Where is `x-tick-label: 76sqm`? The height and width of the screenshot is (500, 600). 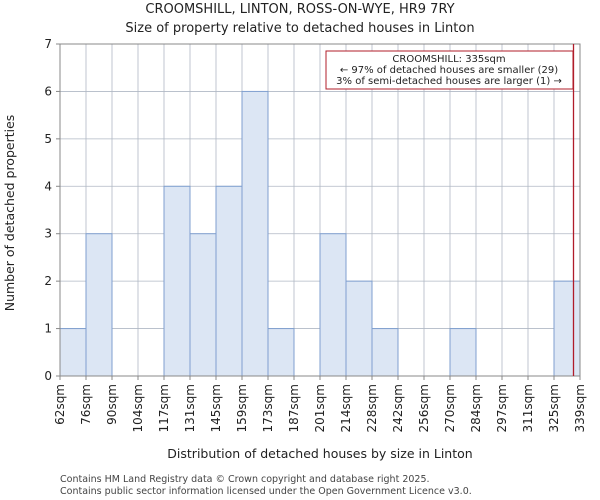 x-tick-label: 76sqm is located at coordinates (86, 404).